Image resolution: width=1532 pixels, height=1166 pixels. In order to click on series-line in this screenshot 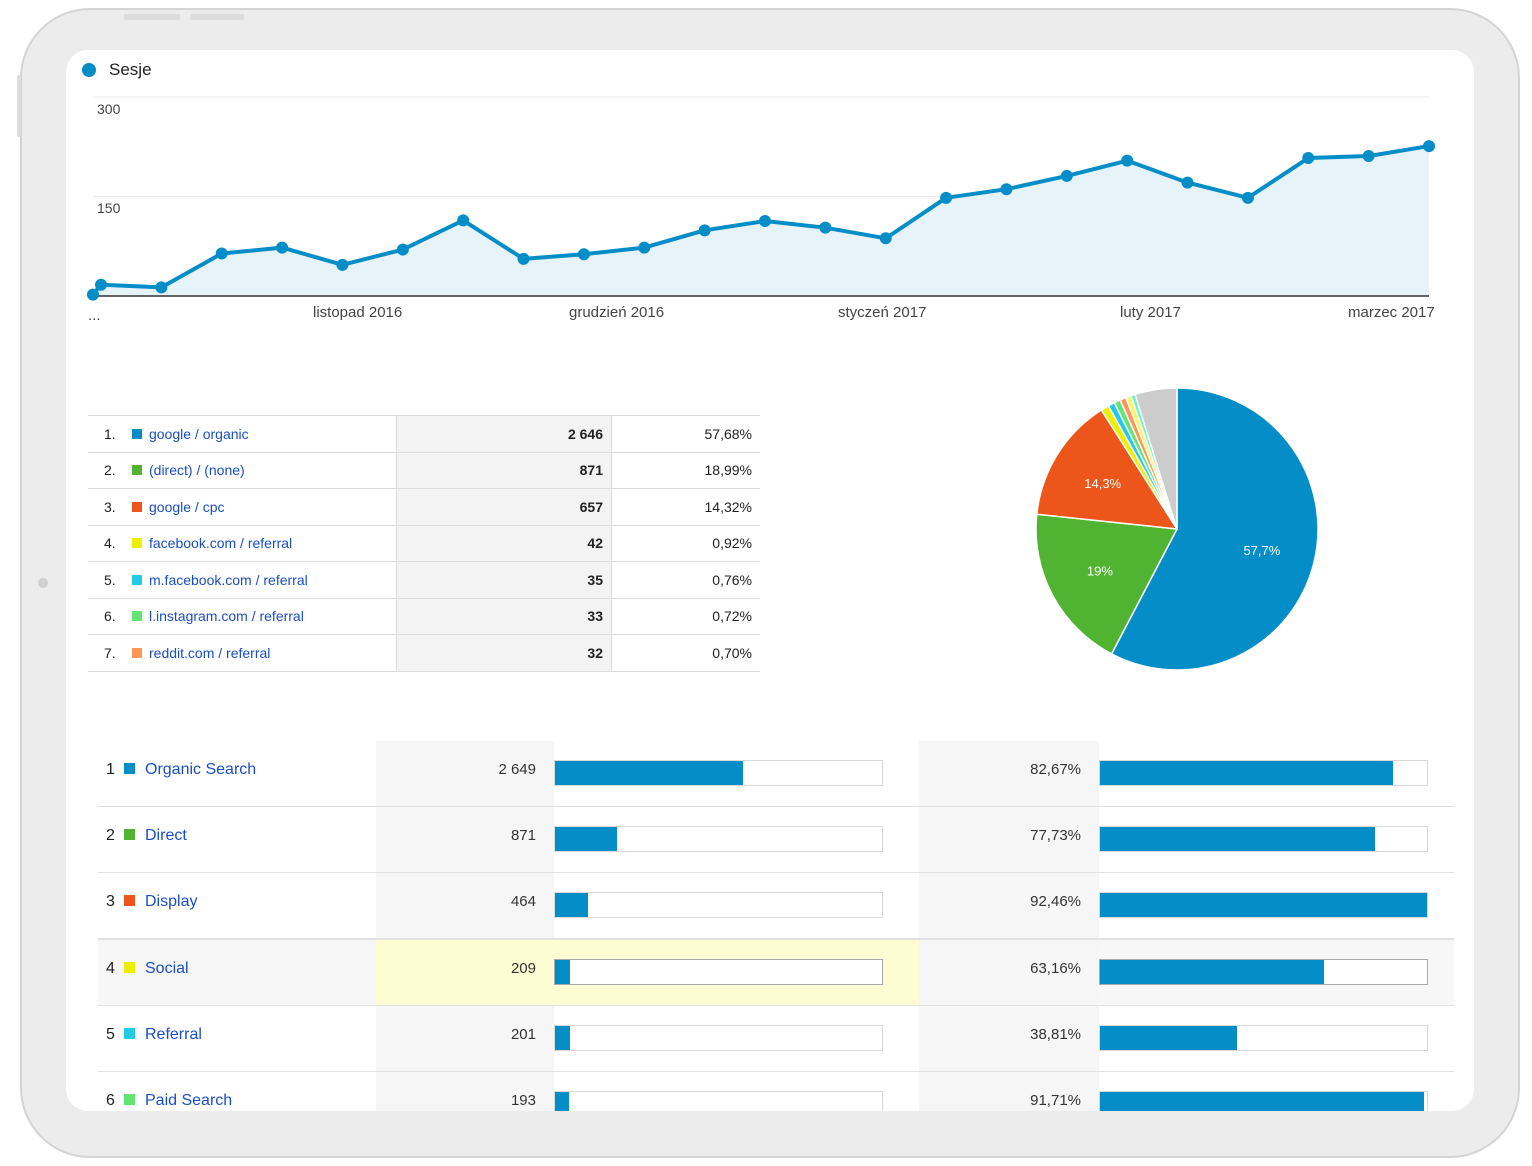, I will do `click(760, 220)`.